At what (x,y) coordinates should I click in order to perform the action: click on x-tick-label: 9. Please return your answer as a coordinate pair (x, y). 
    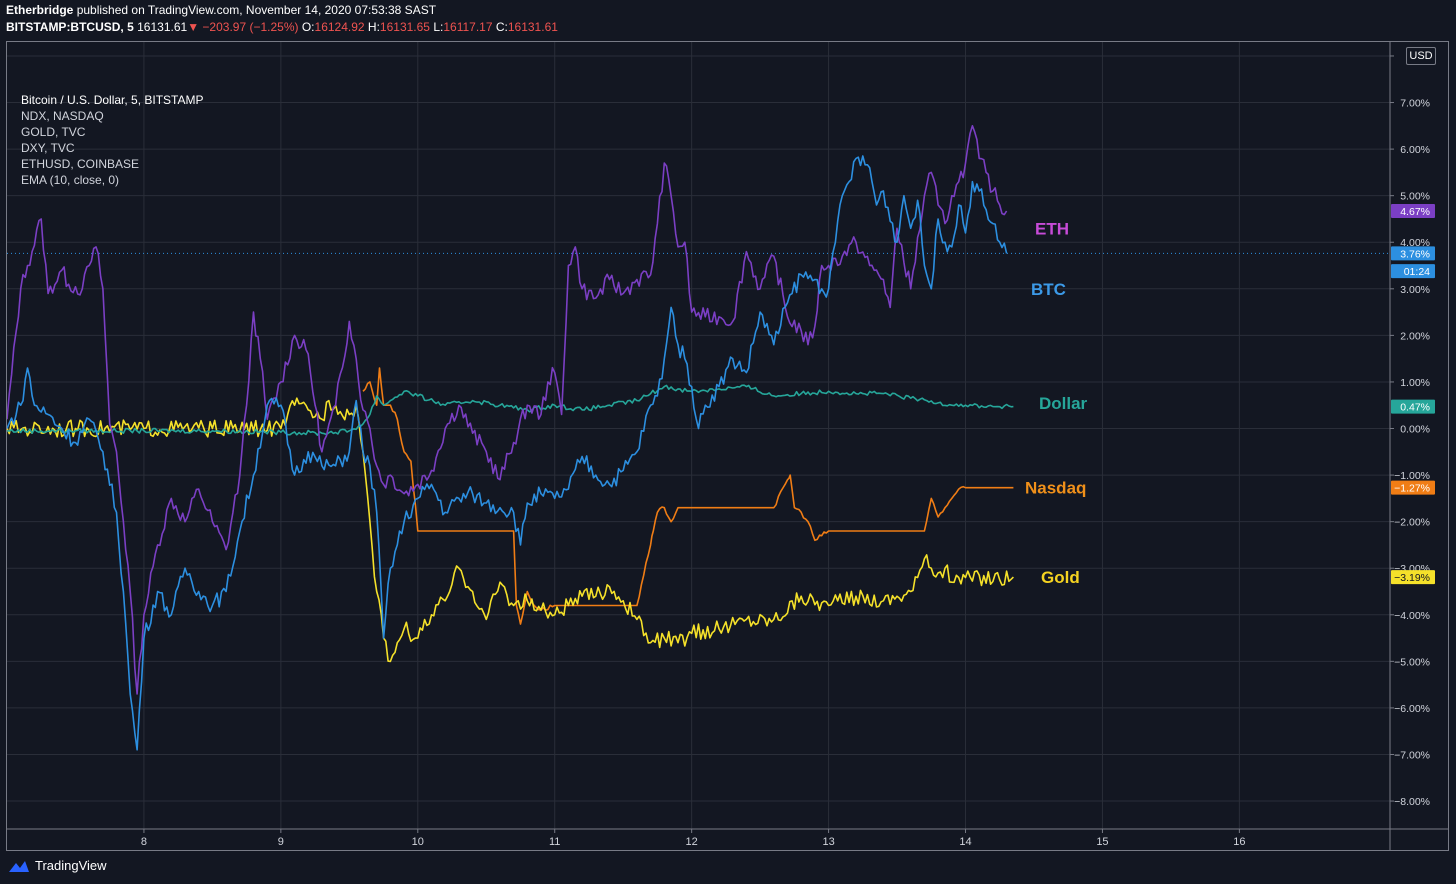
    Looking at the image, I should click on (281, 842).